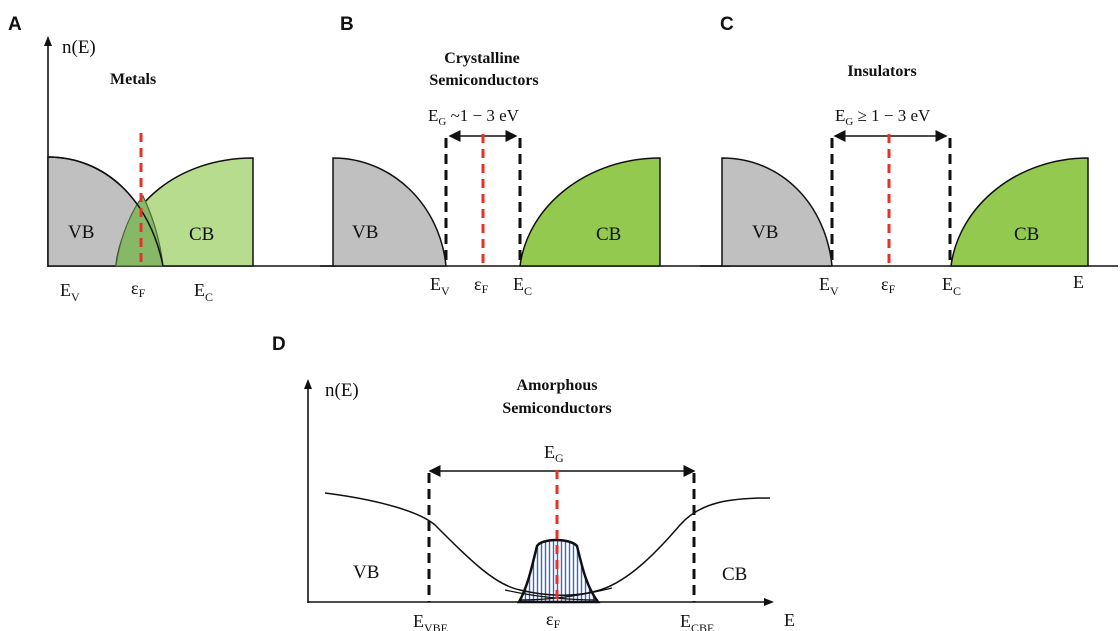 The width and height of the screenshot is (1120, 631). Describe the element at coordinates (79, 47) in the screenshot. I see `panel-a-ylabel: n(E)` at that location.